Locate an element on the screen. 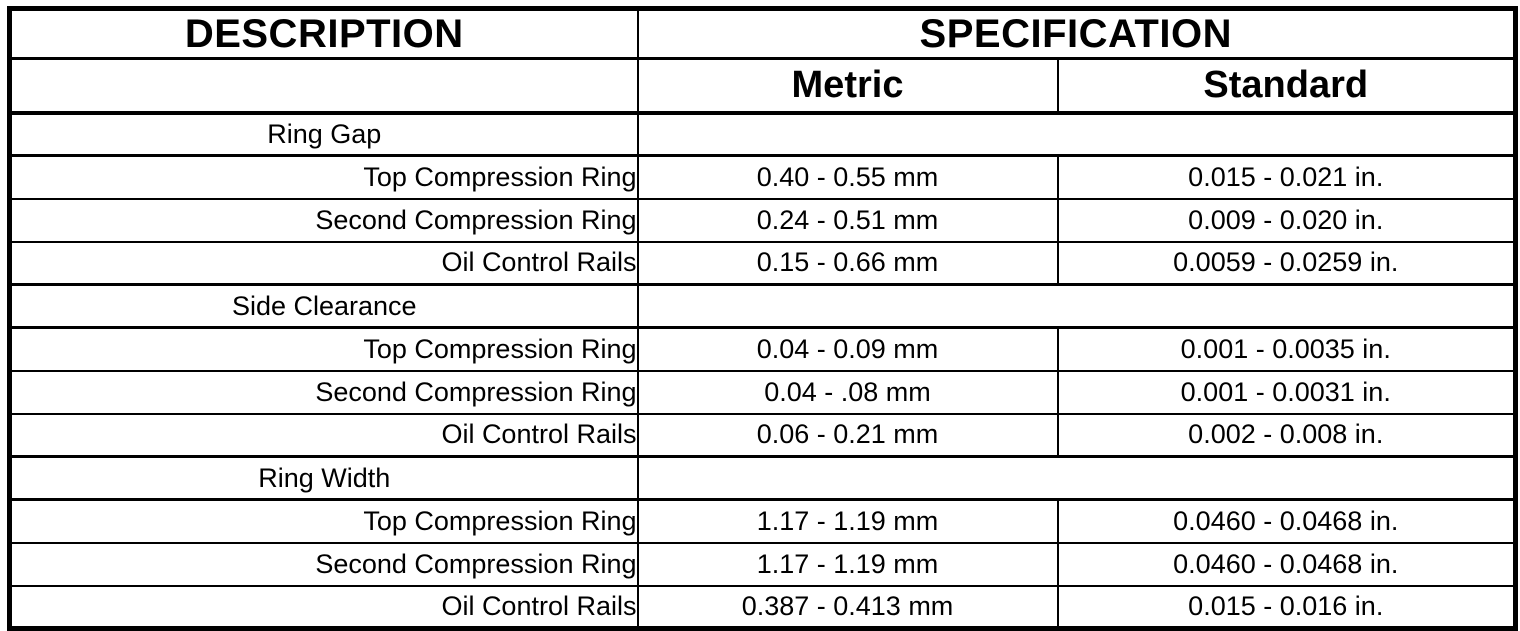 Image resolution: width=1520 pixels, height=631 pixels. metric-value: 0.40 - 0.55 mm is located at coordinates (847, 177).